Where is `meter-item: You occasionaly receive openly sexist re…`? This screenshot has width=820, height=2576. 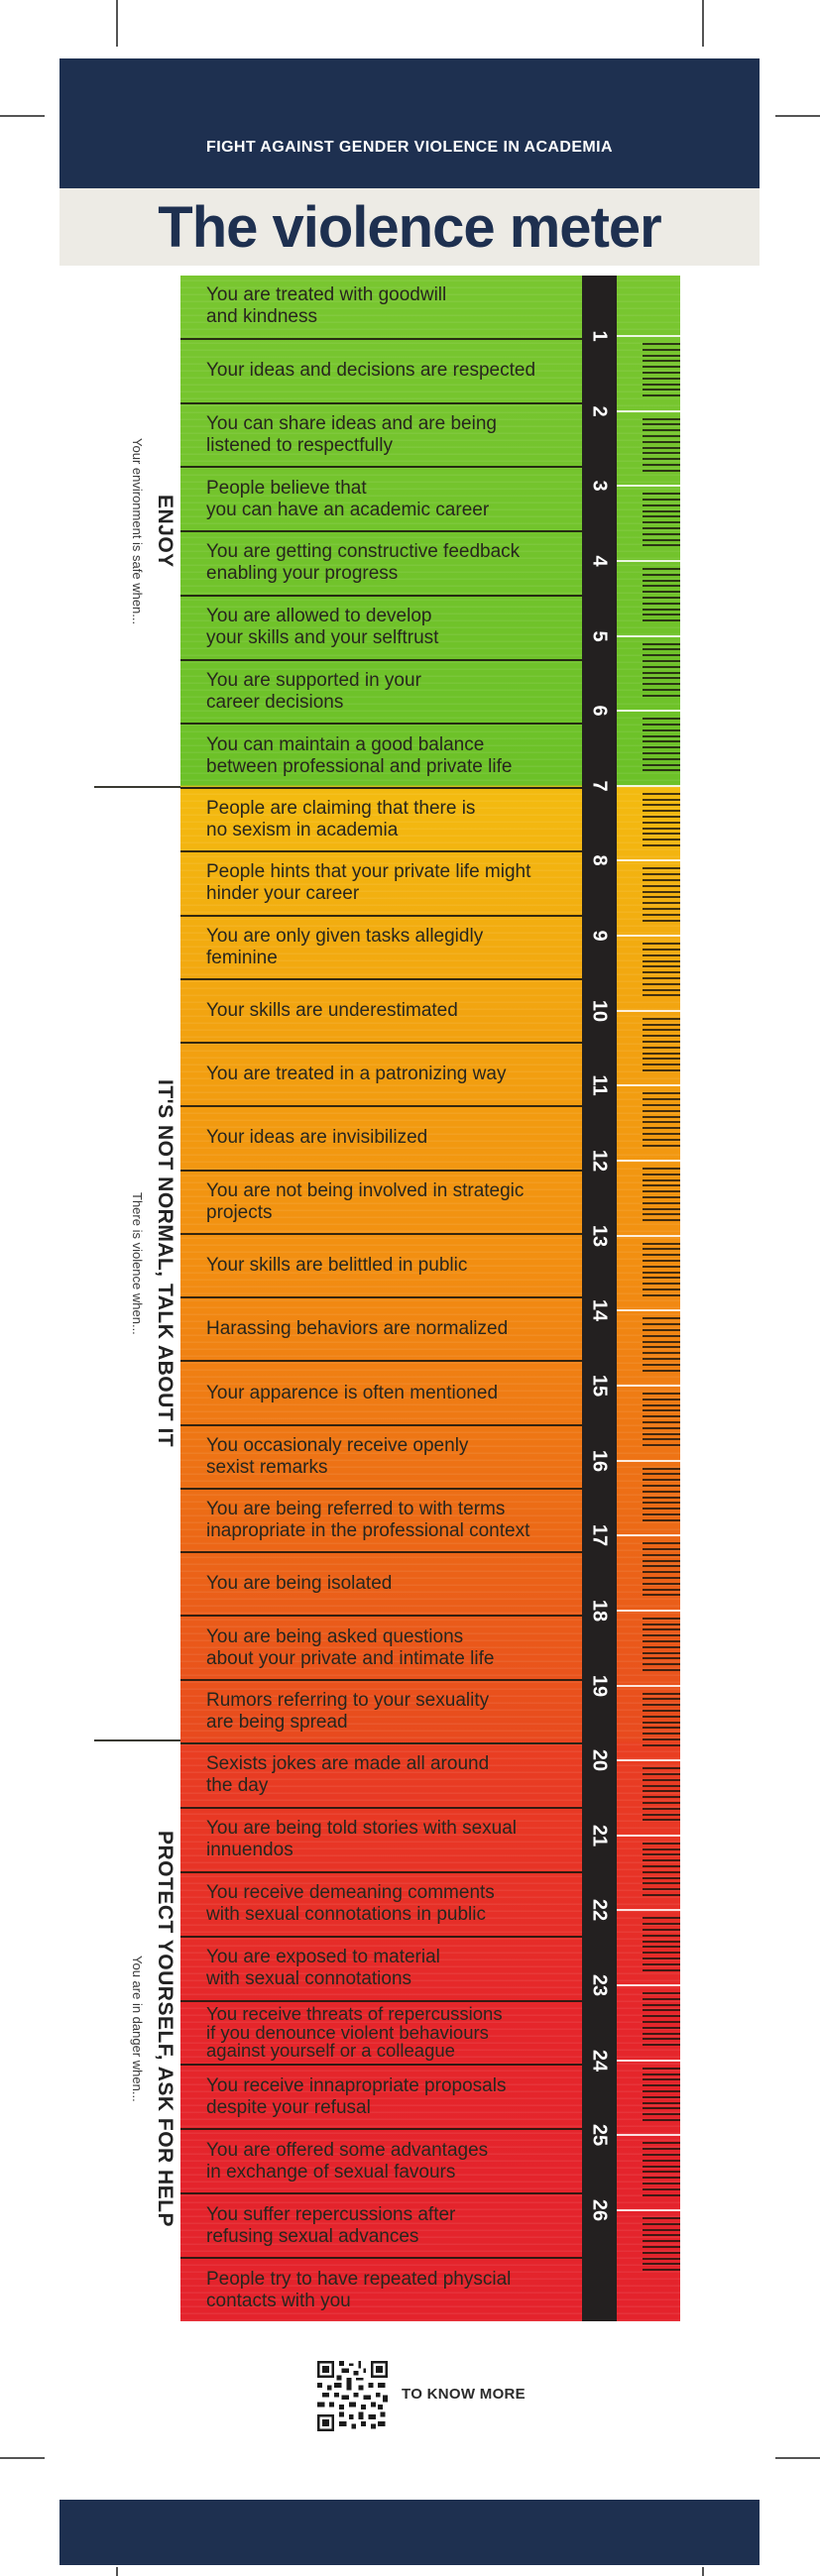
meter-item: You occasionaly receive openly sexist re… is located at coordinates (381, 1458).